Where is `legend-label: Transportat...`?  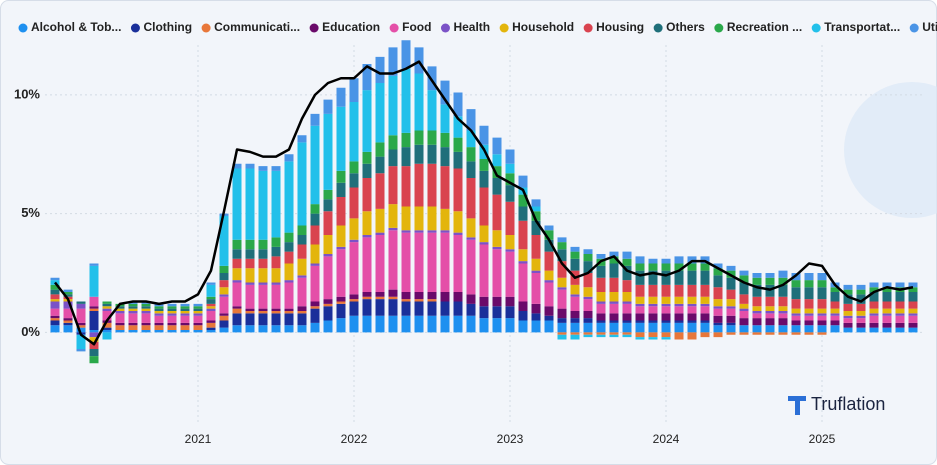 legend-label: Transportat... is located at coordinates (862, 27).